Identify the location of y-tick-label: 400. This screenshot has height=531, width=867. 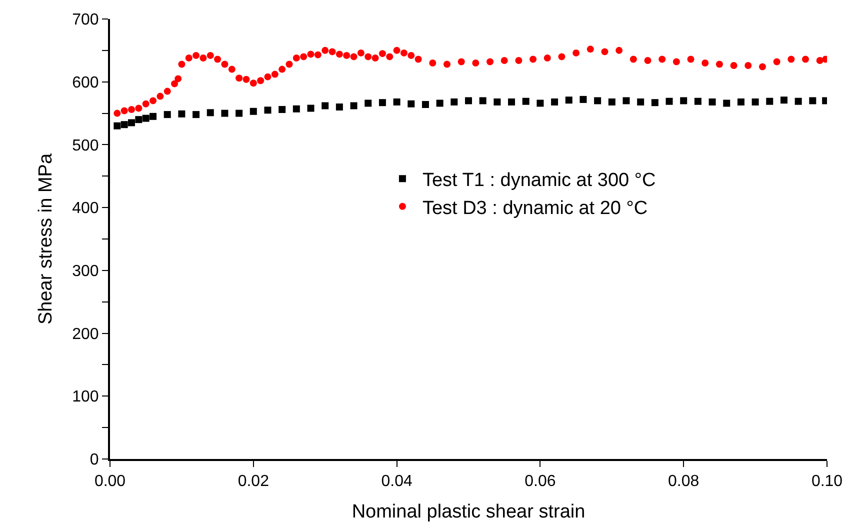
(85, 209).